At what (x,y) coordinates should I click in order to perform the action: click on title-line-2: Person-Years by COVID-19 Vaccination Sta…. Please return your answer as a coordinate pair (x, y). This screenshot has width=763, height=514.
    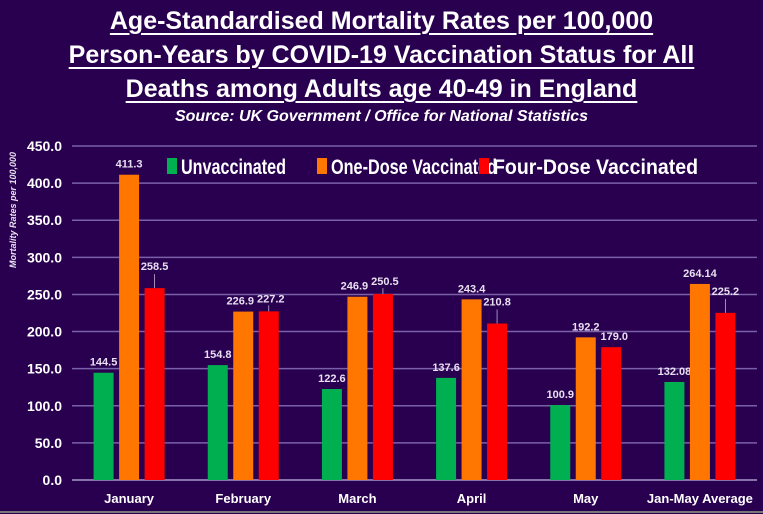
    Looking at the image, I should click on (381, 55).